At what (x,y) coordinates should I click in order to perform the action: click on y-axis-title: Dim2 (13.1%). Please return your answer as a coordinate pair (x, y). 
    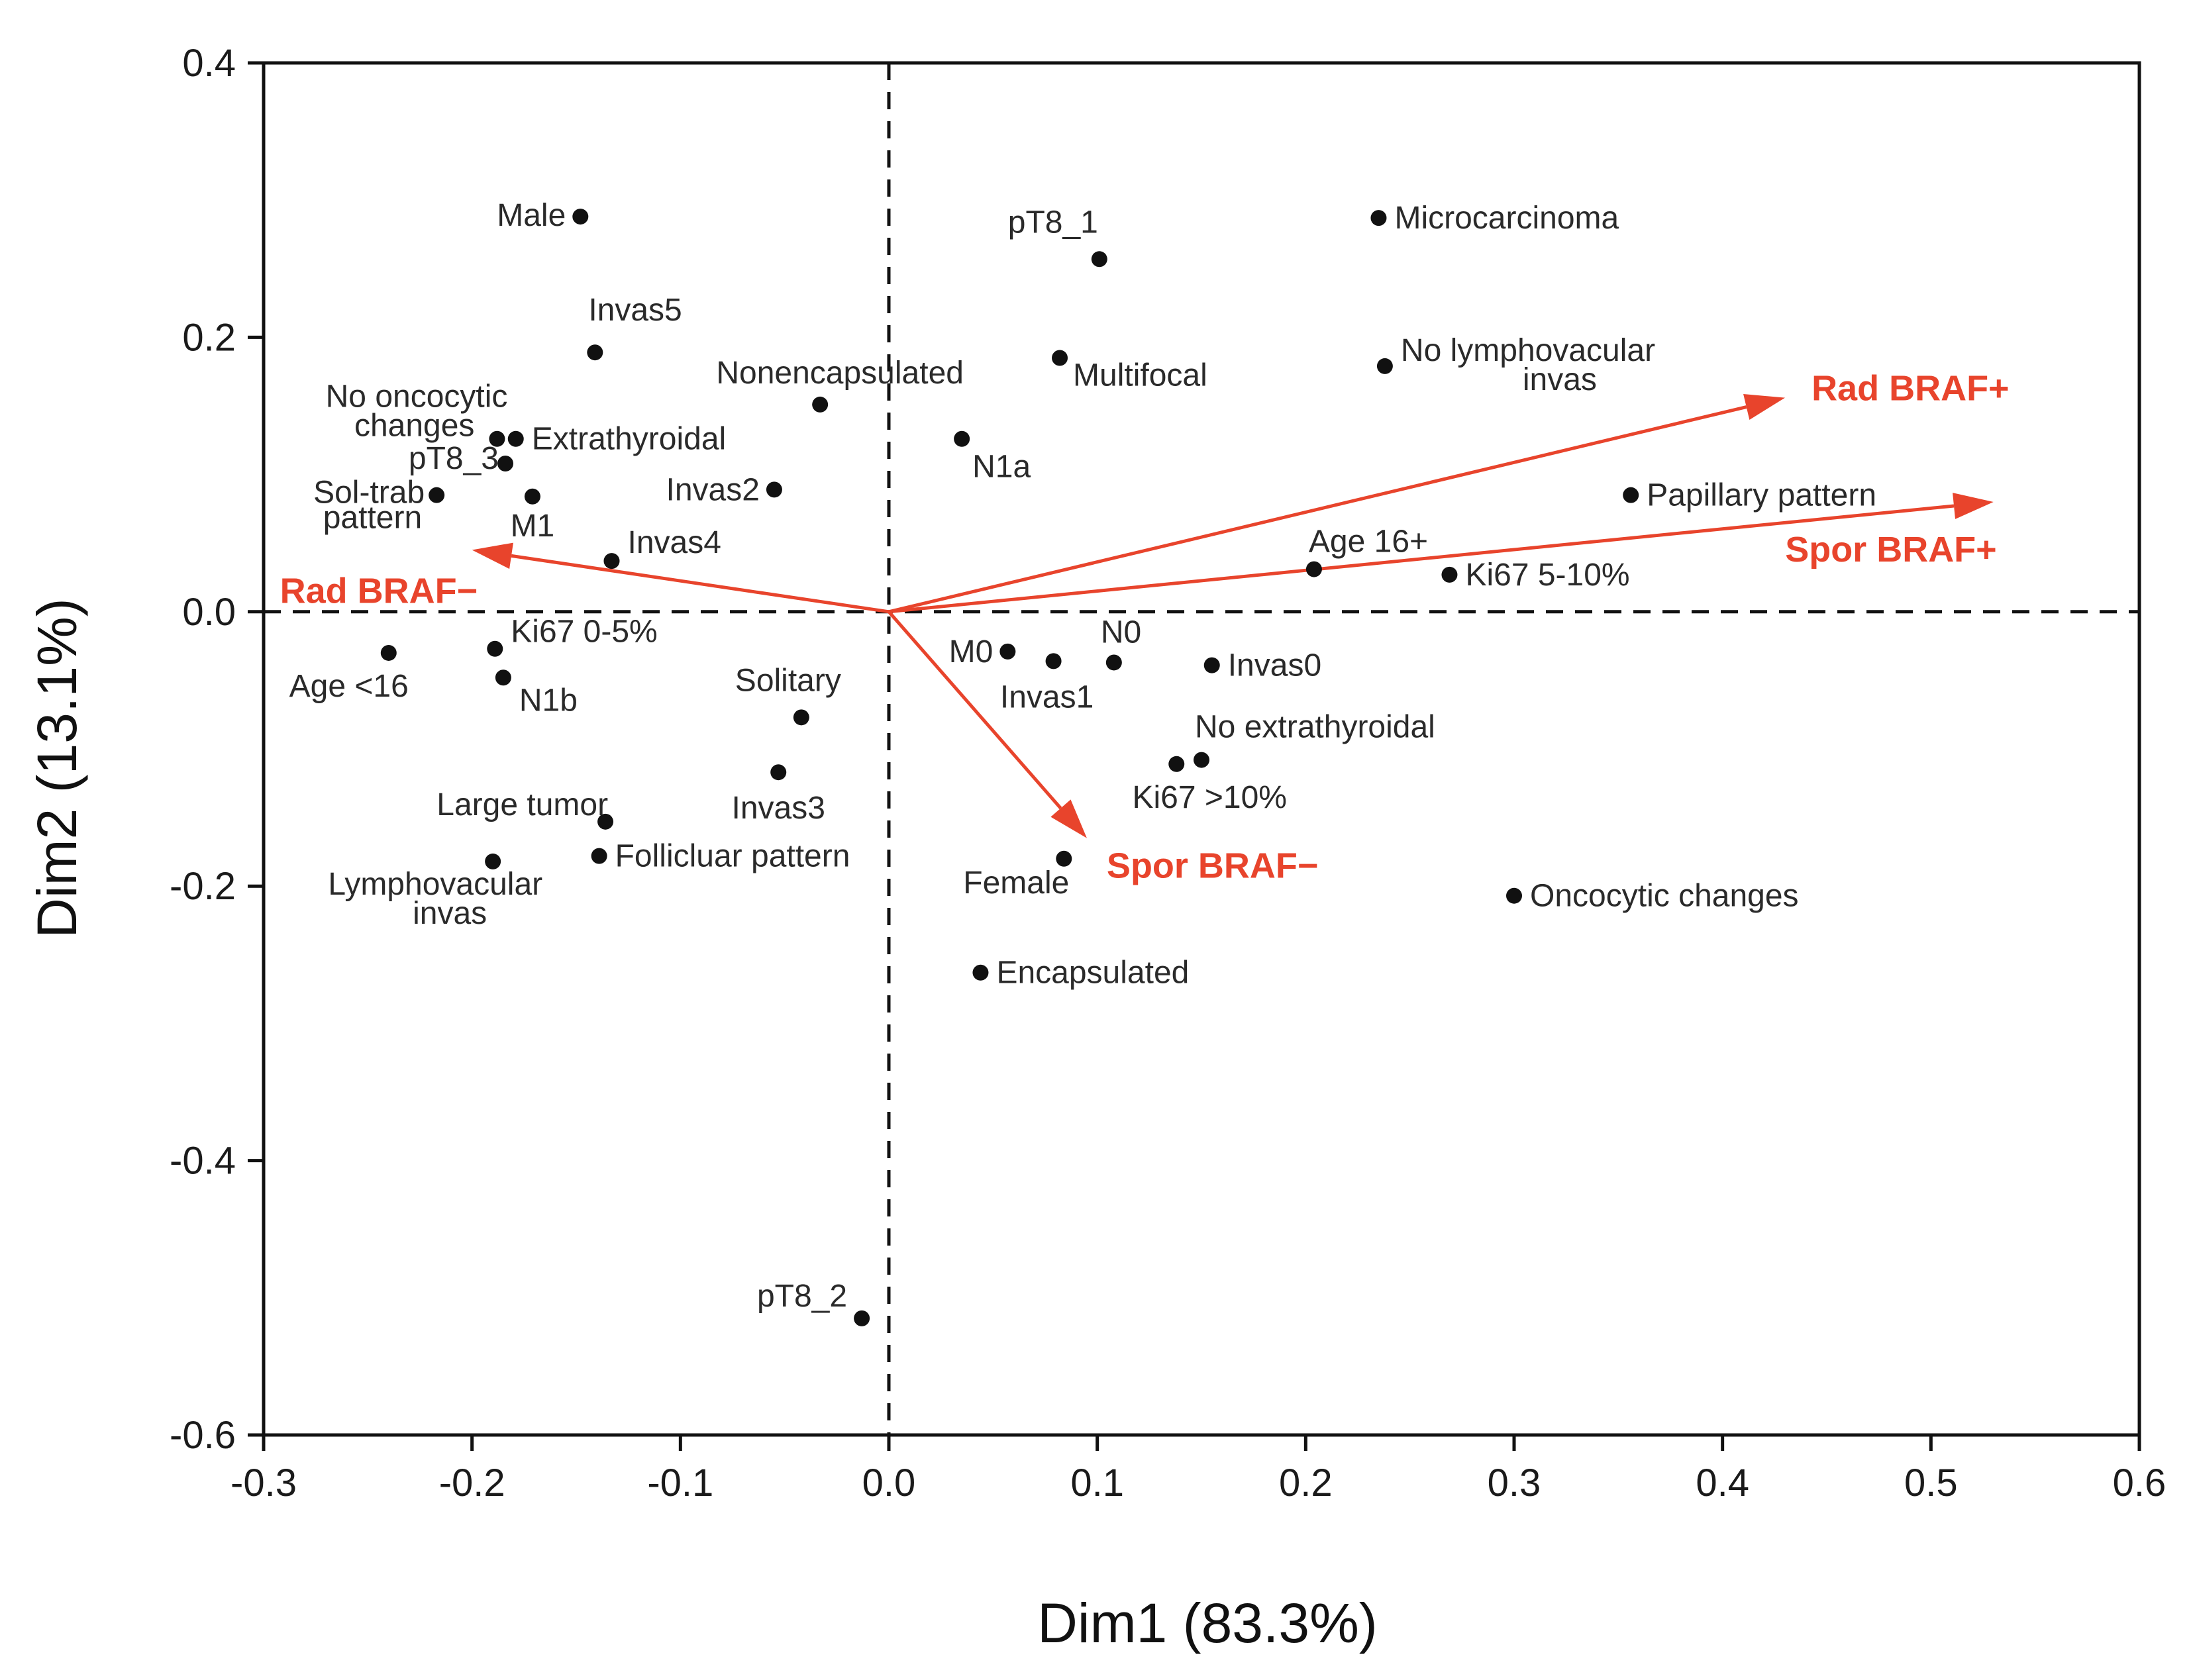
    Looking at the image, I should click on (57, 768).